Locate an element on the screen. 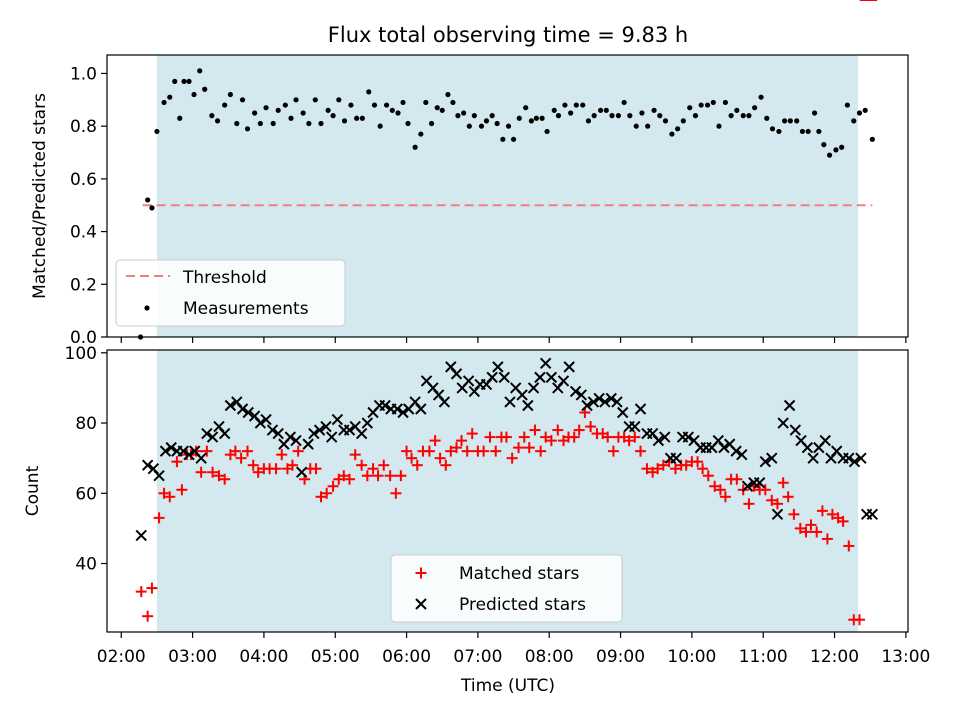  top-y-tick-label: 0.8 is located at coordinates (83, 127).